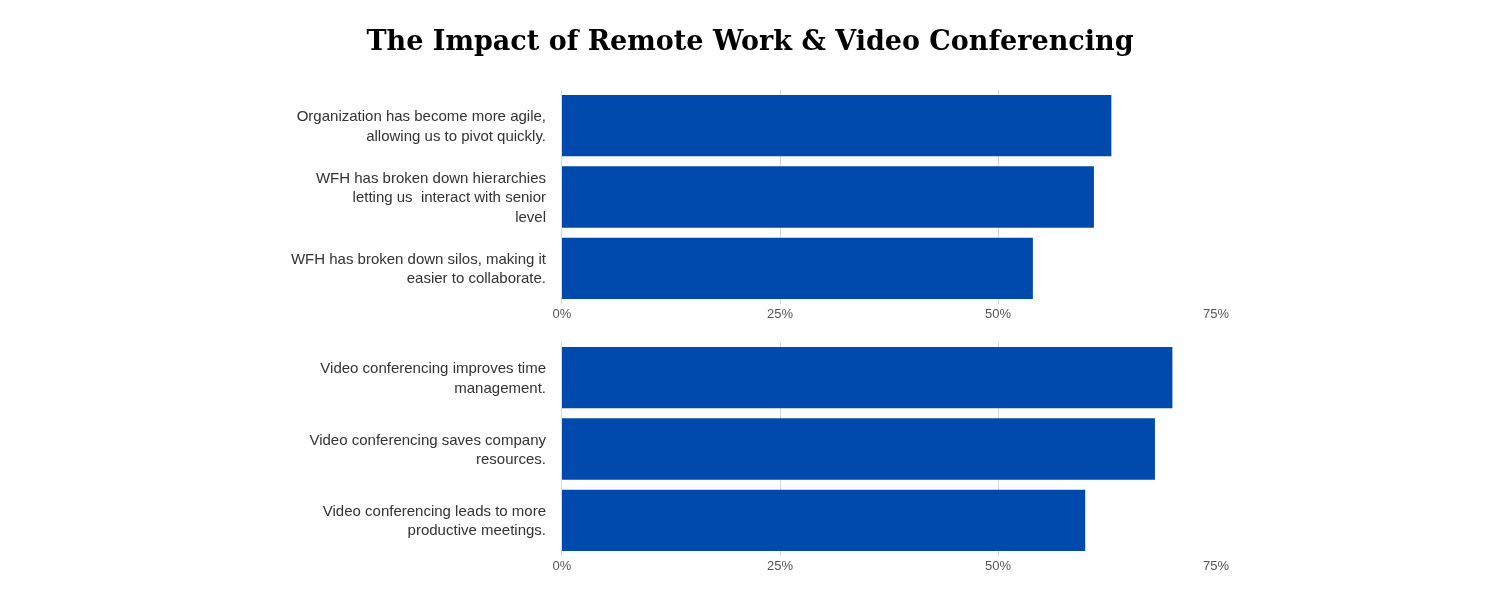 This screenshot has height=600, width=1500. What do you see at coordinates (421, 125) in the screenshot?
I see `y-tick-label: Organization has become more agile, allowing us to pivot quickly.` at bounding box center [421, 125].